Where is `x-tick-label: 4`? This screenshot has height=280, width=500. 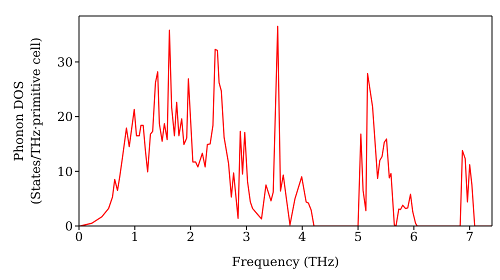
x-tick-label: 4 is located at coordinates (302, 236).